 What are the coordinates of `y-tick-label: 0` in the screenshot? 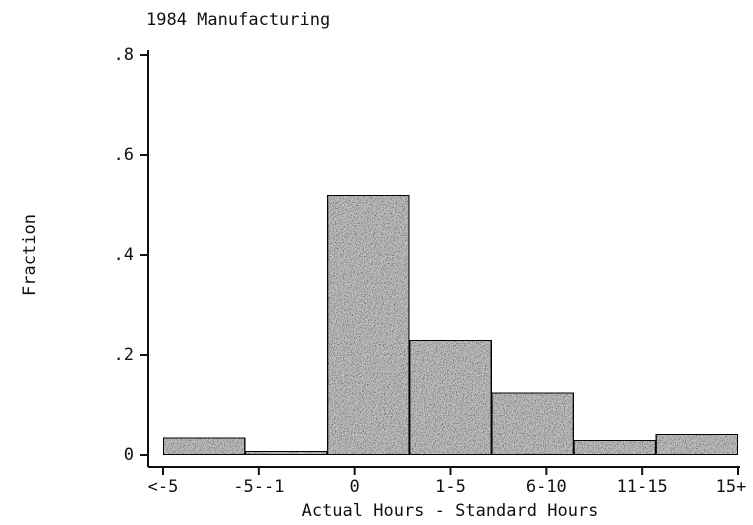 It's located at (129, 455).